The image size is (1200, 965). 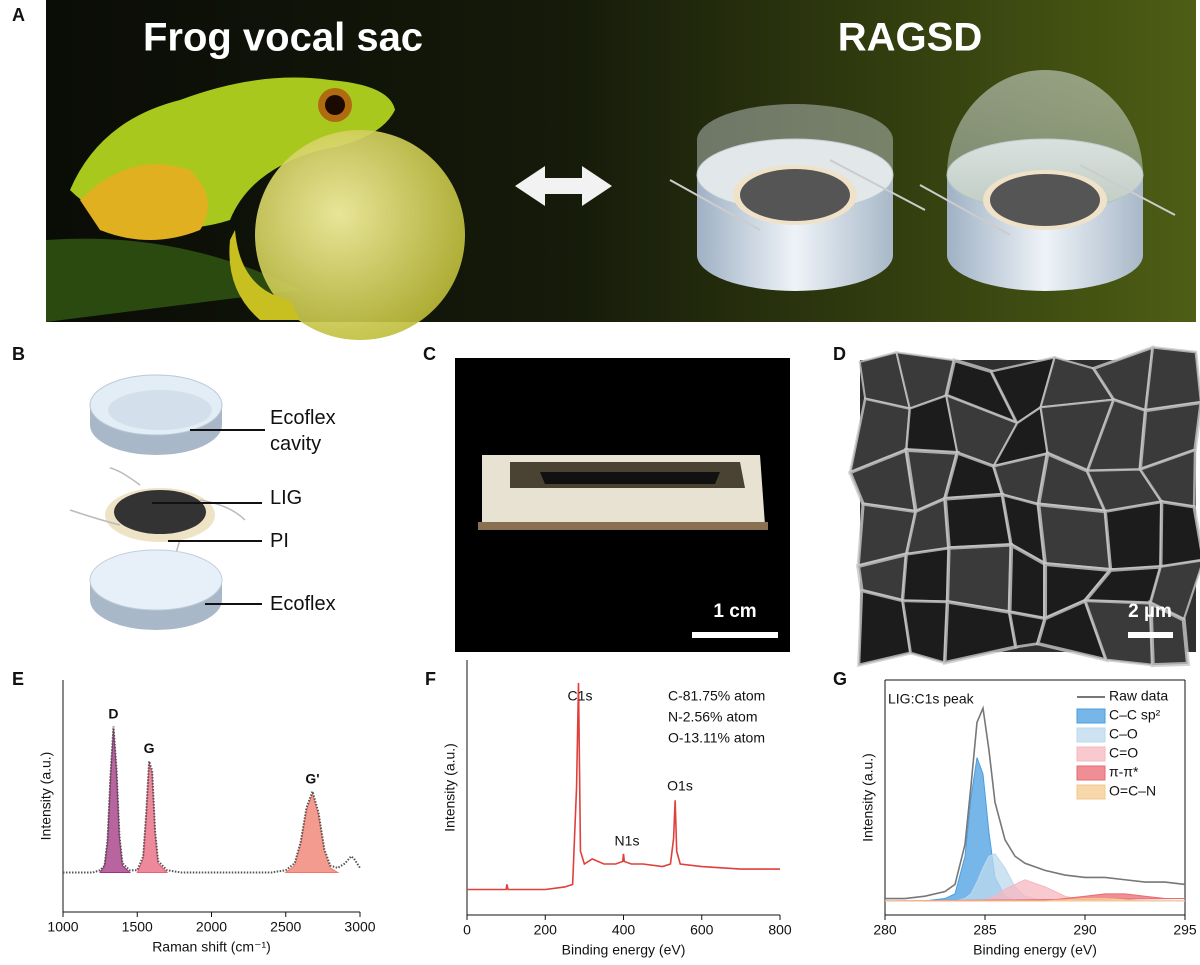 I want to click on frog-illustration, so click(x=255, y=208).